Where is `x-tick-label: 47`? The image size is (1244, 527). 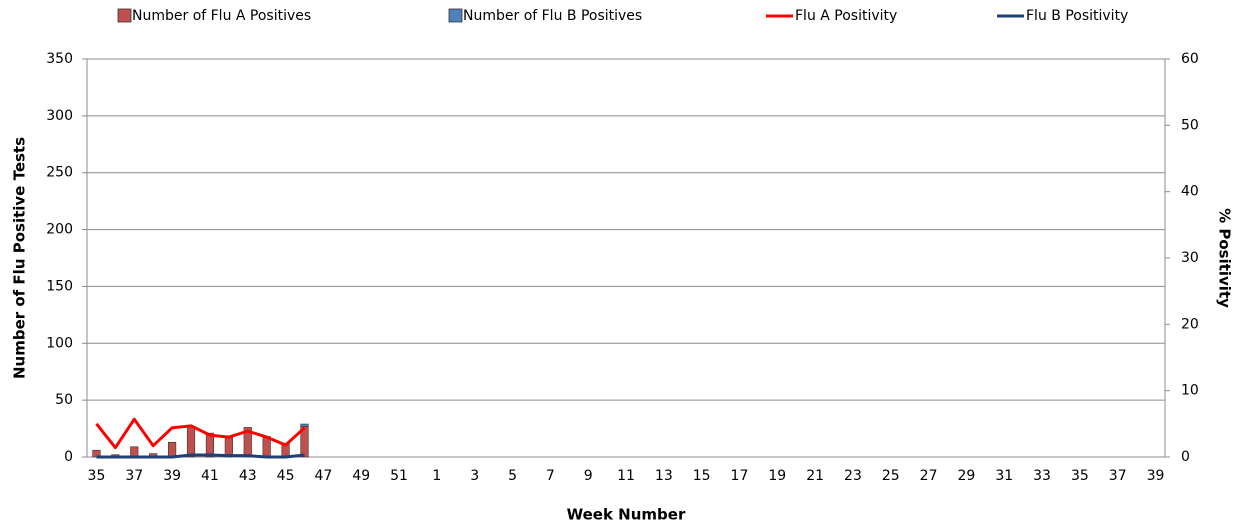
x-tick-label: 47 is located at coordinates (323, 476).